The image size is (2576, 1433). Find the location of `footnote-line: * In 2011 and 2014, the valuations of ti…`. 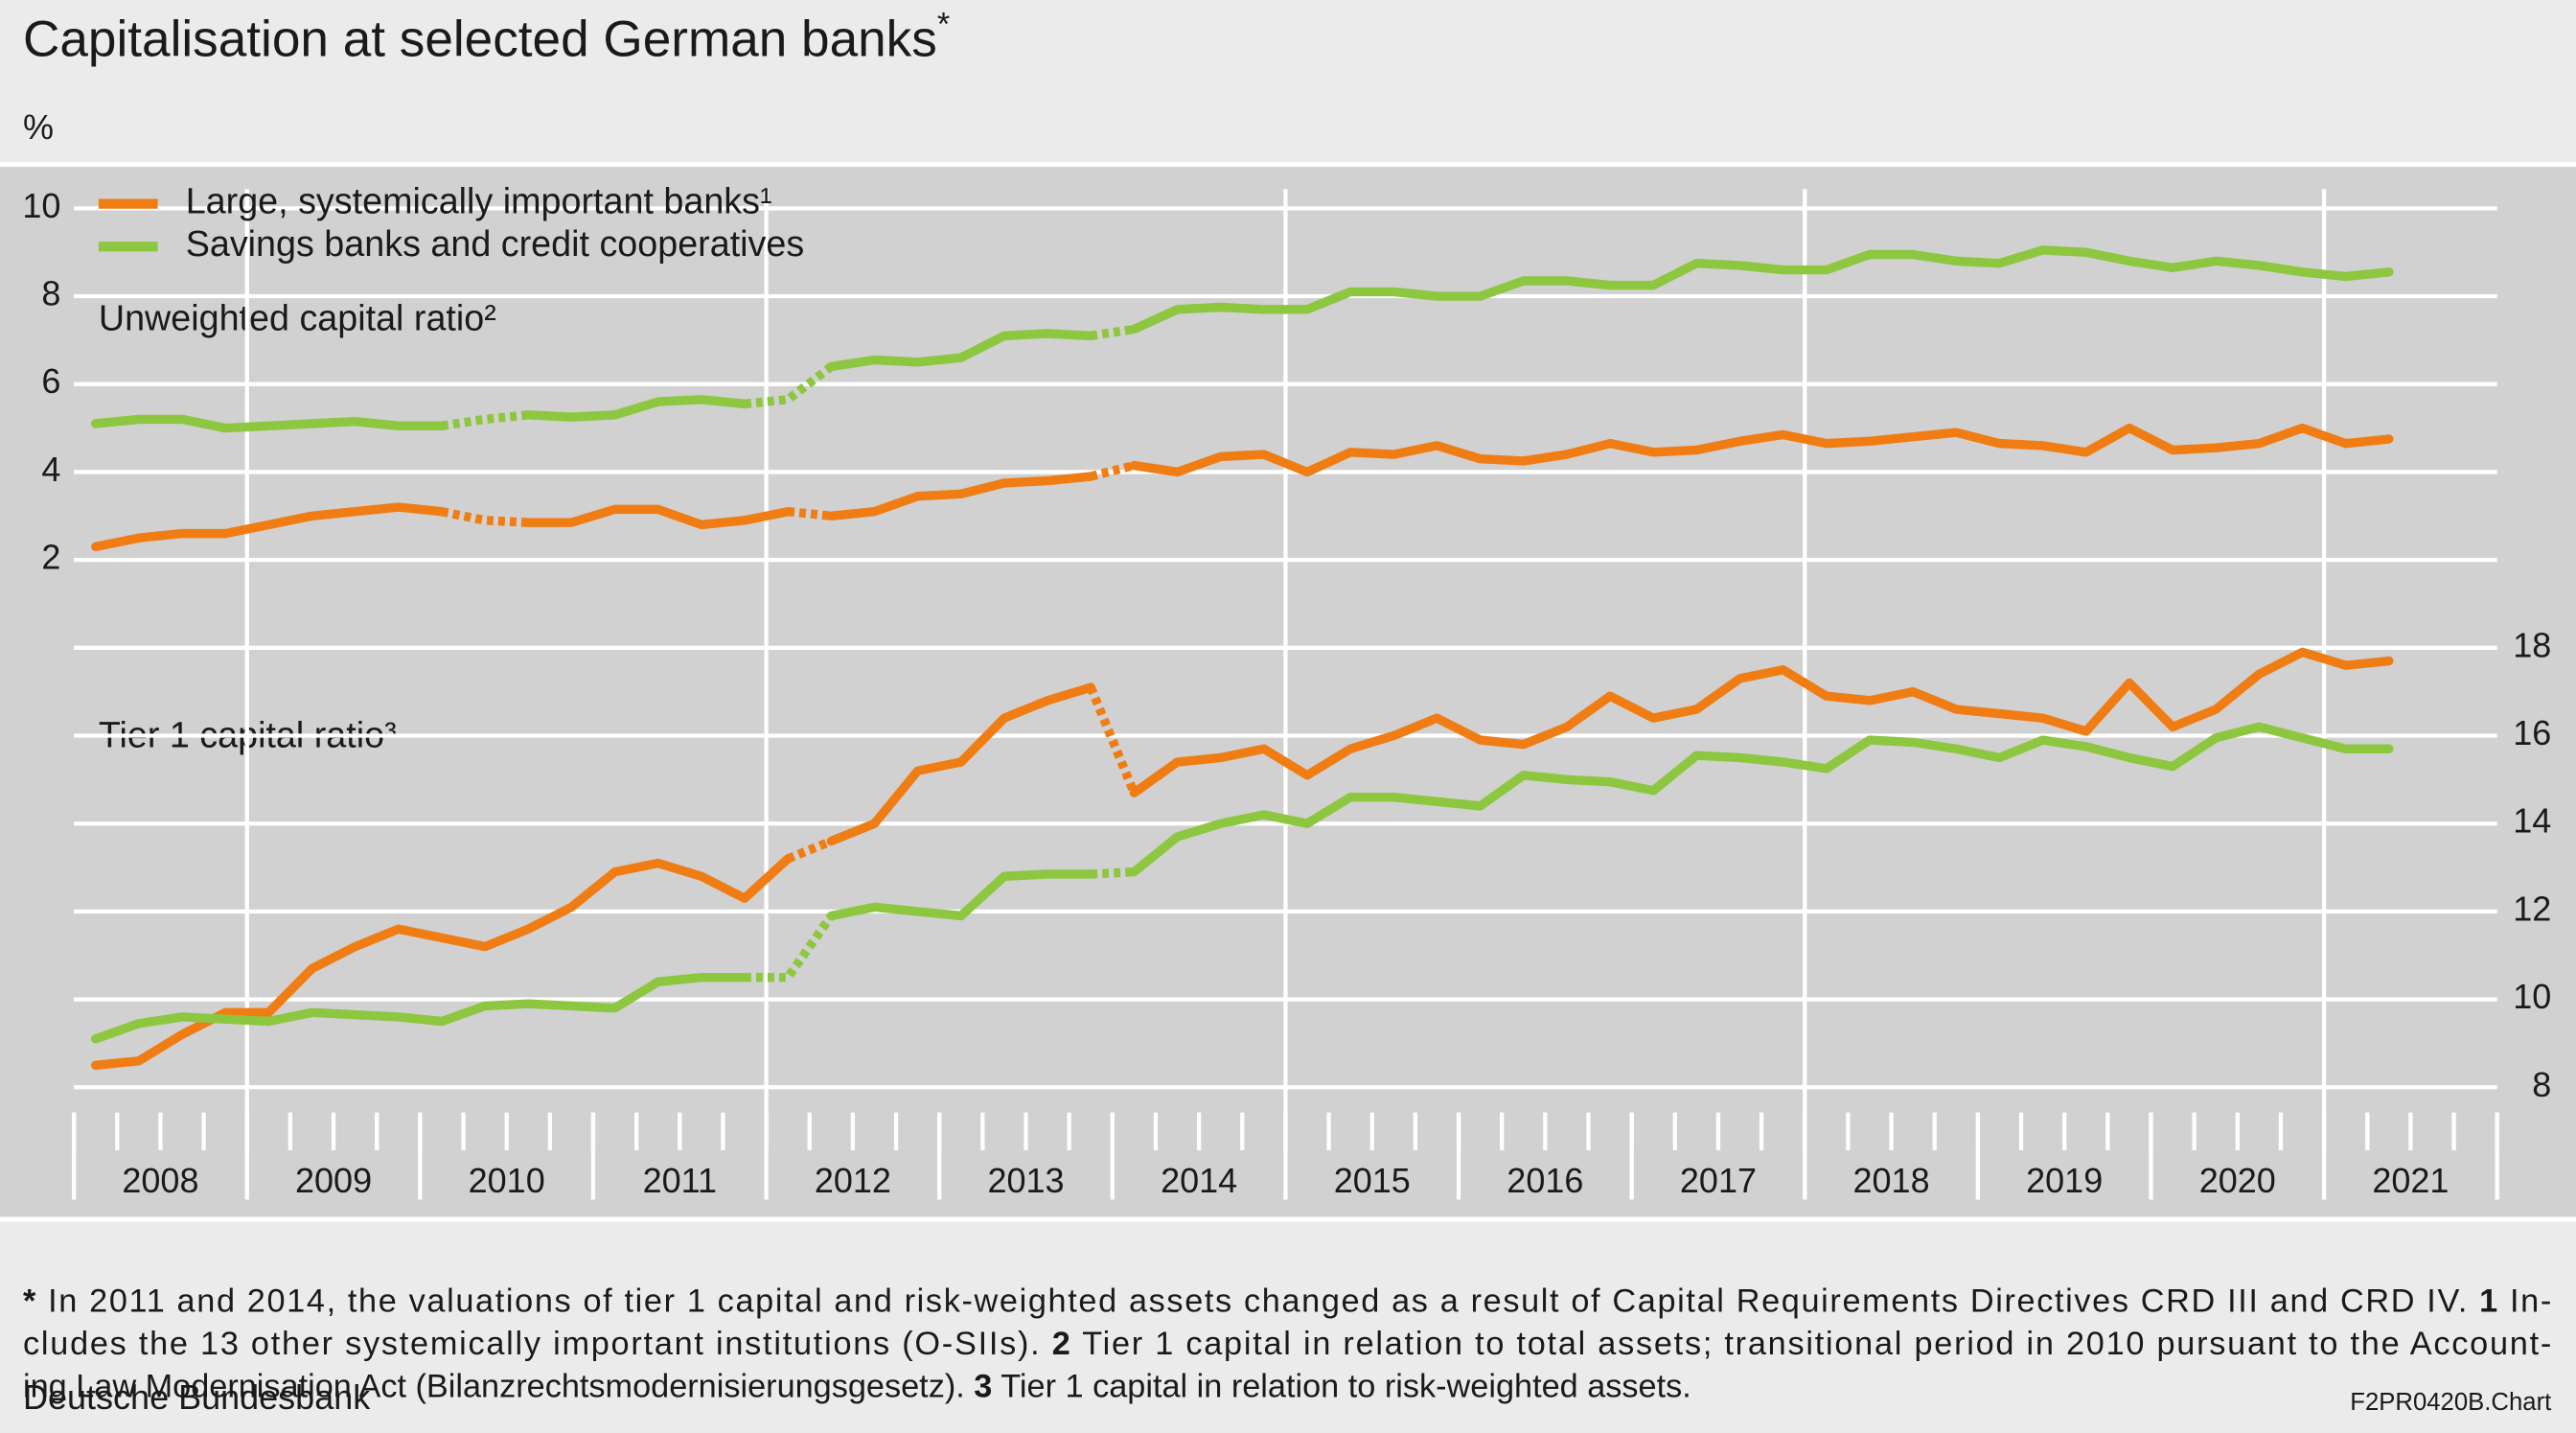

footnote-line: * In 2011 and 2014, the valuations of ti… is located at coordinates (1287, 1302).